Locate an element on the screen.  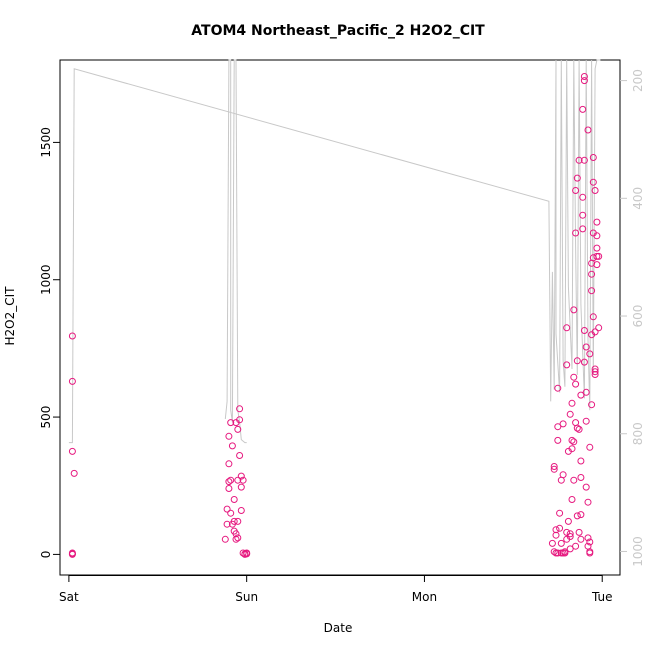
x-tick-label: Tue is located at coordinates (602, 597).